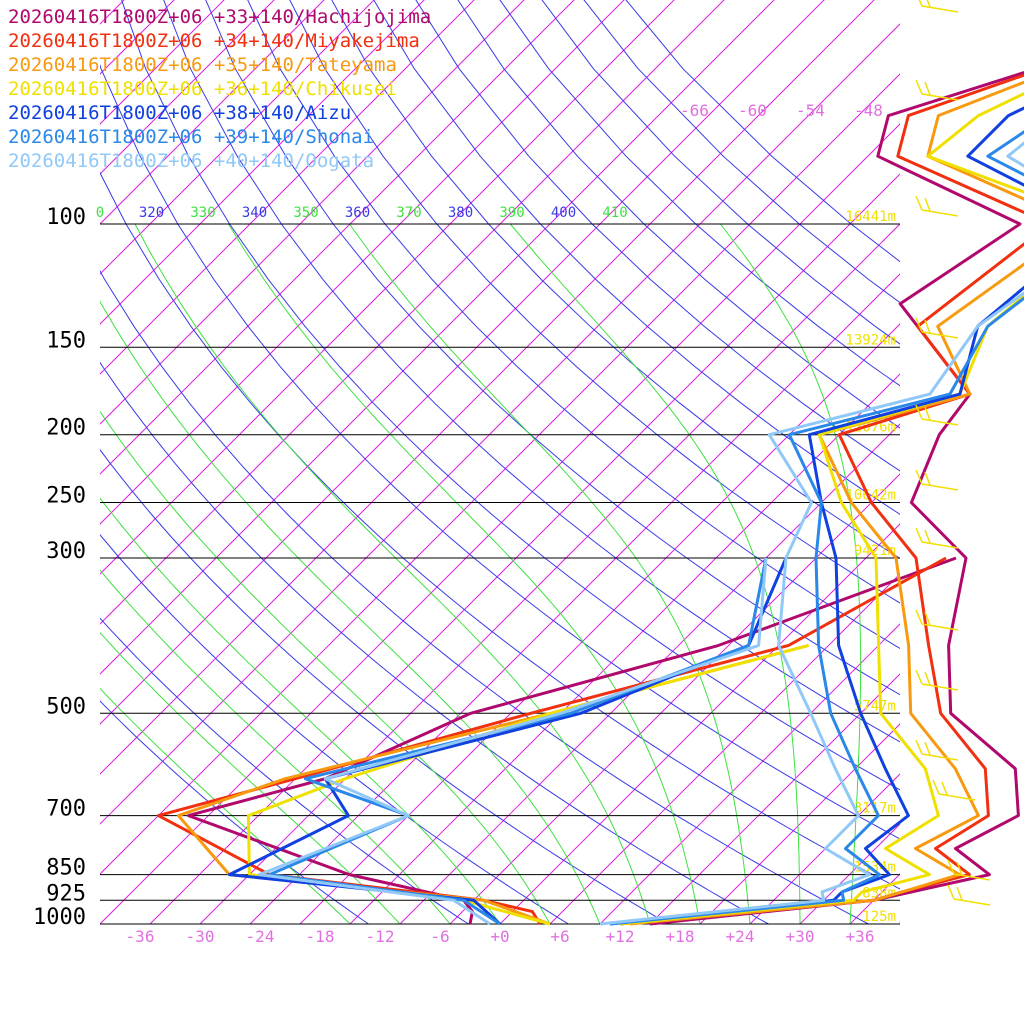  I want to click on temperature-tick-label: -6, so click(439, 936).